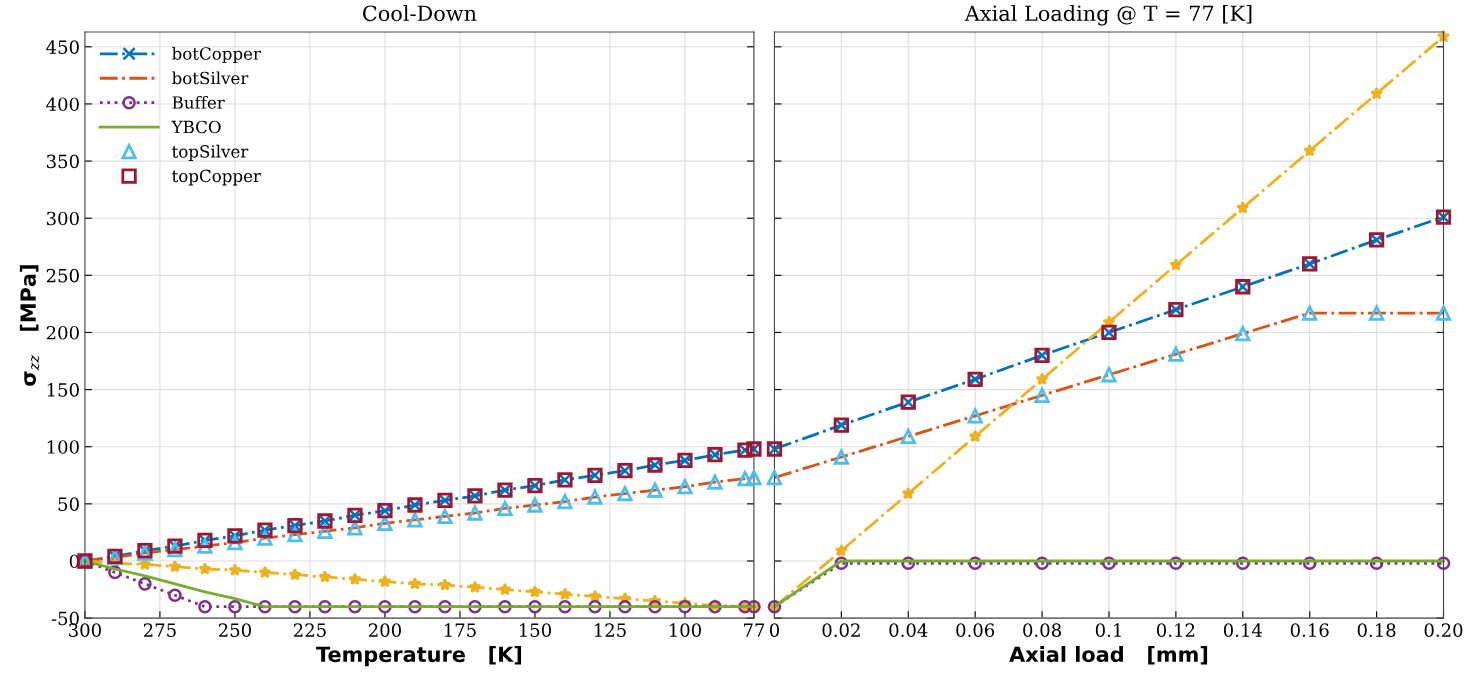 This screenshot has height=680, width=1464. What do you see at coordinates (196, 127) in the screenshot?
I see `legend-label: YBCO` at bounding box center [196, 127].